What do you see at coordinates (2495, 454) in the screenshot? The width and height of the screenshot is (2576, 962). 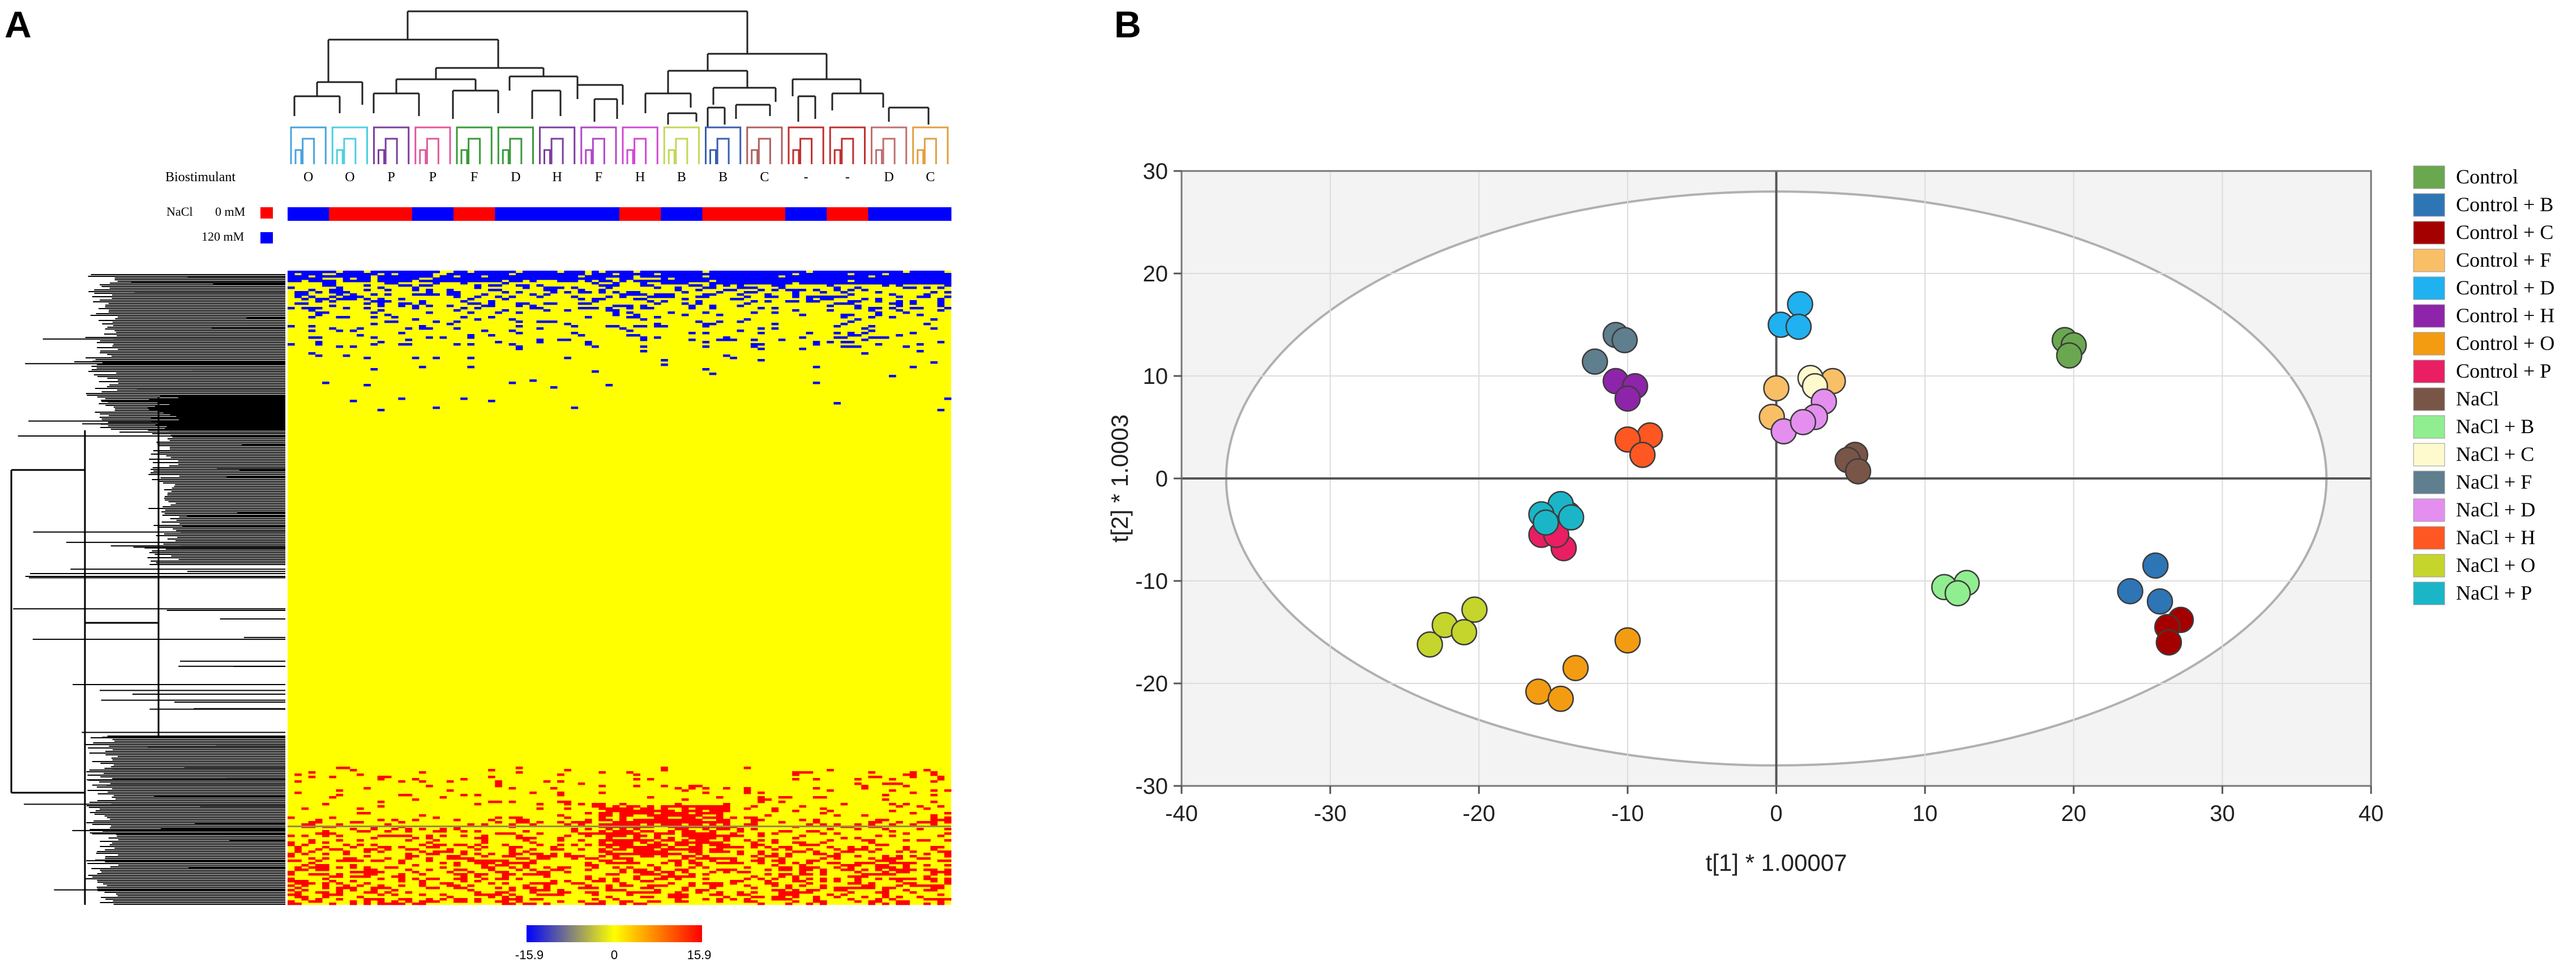 I see `legend-label: NaCl + C` at bounding box center [2495, 454].